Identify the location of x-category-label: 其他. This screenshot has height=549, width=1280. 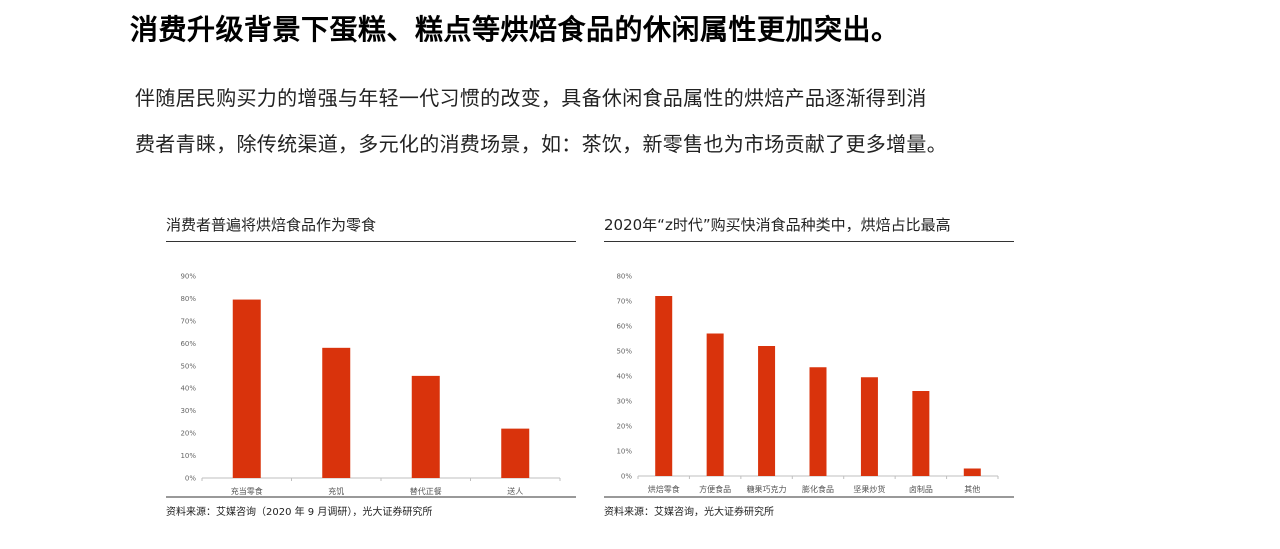
(972, 489).